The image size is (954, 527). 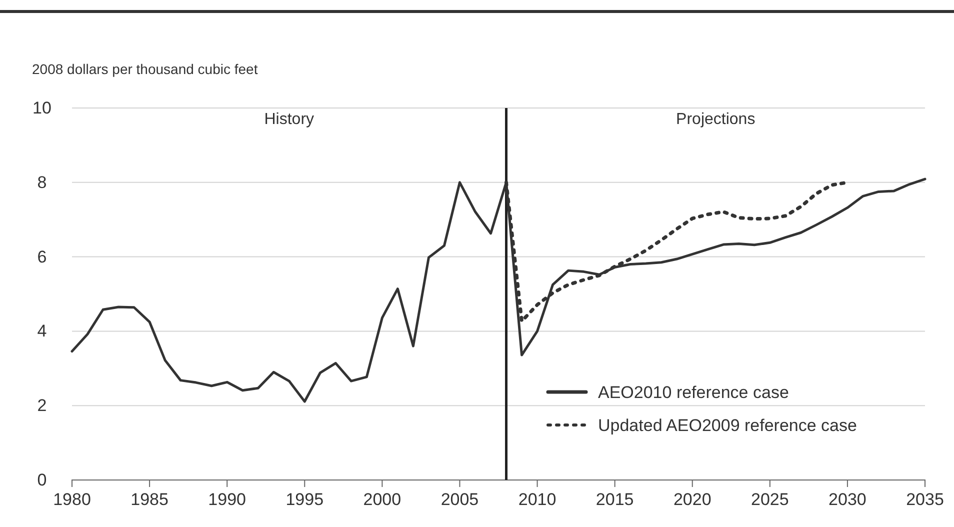 What do you see at coordinates (847, 500) in the screenshot?
I see `x-tick-label: 2030` at bounding box center [847, 500].